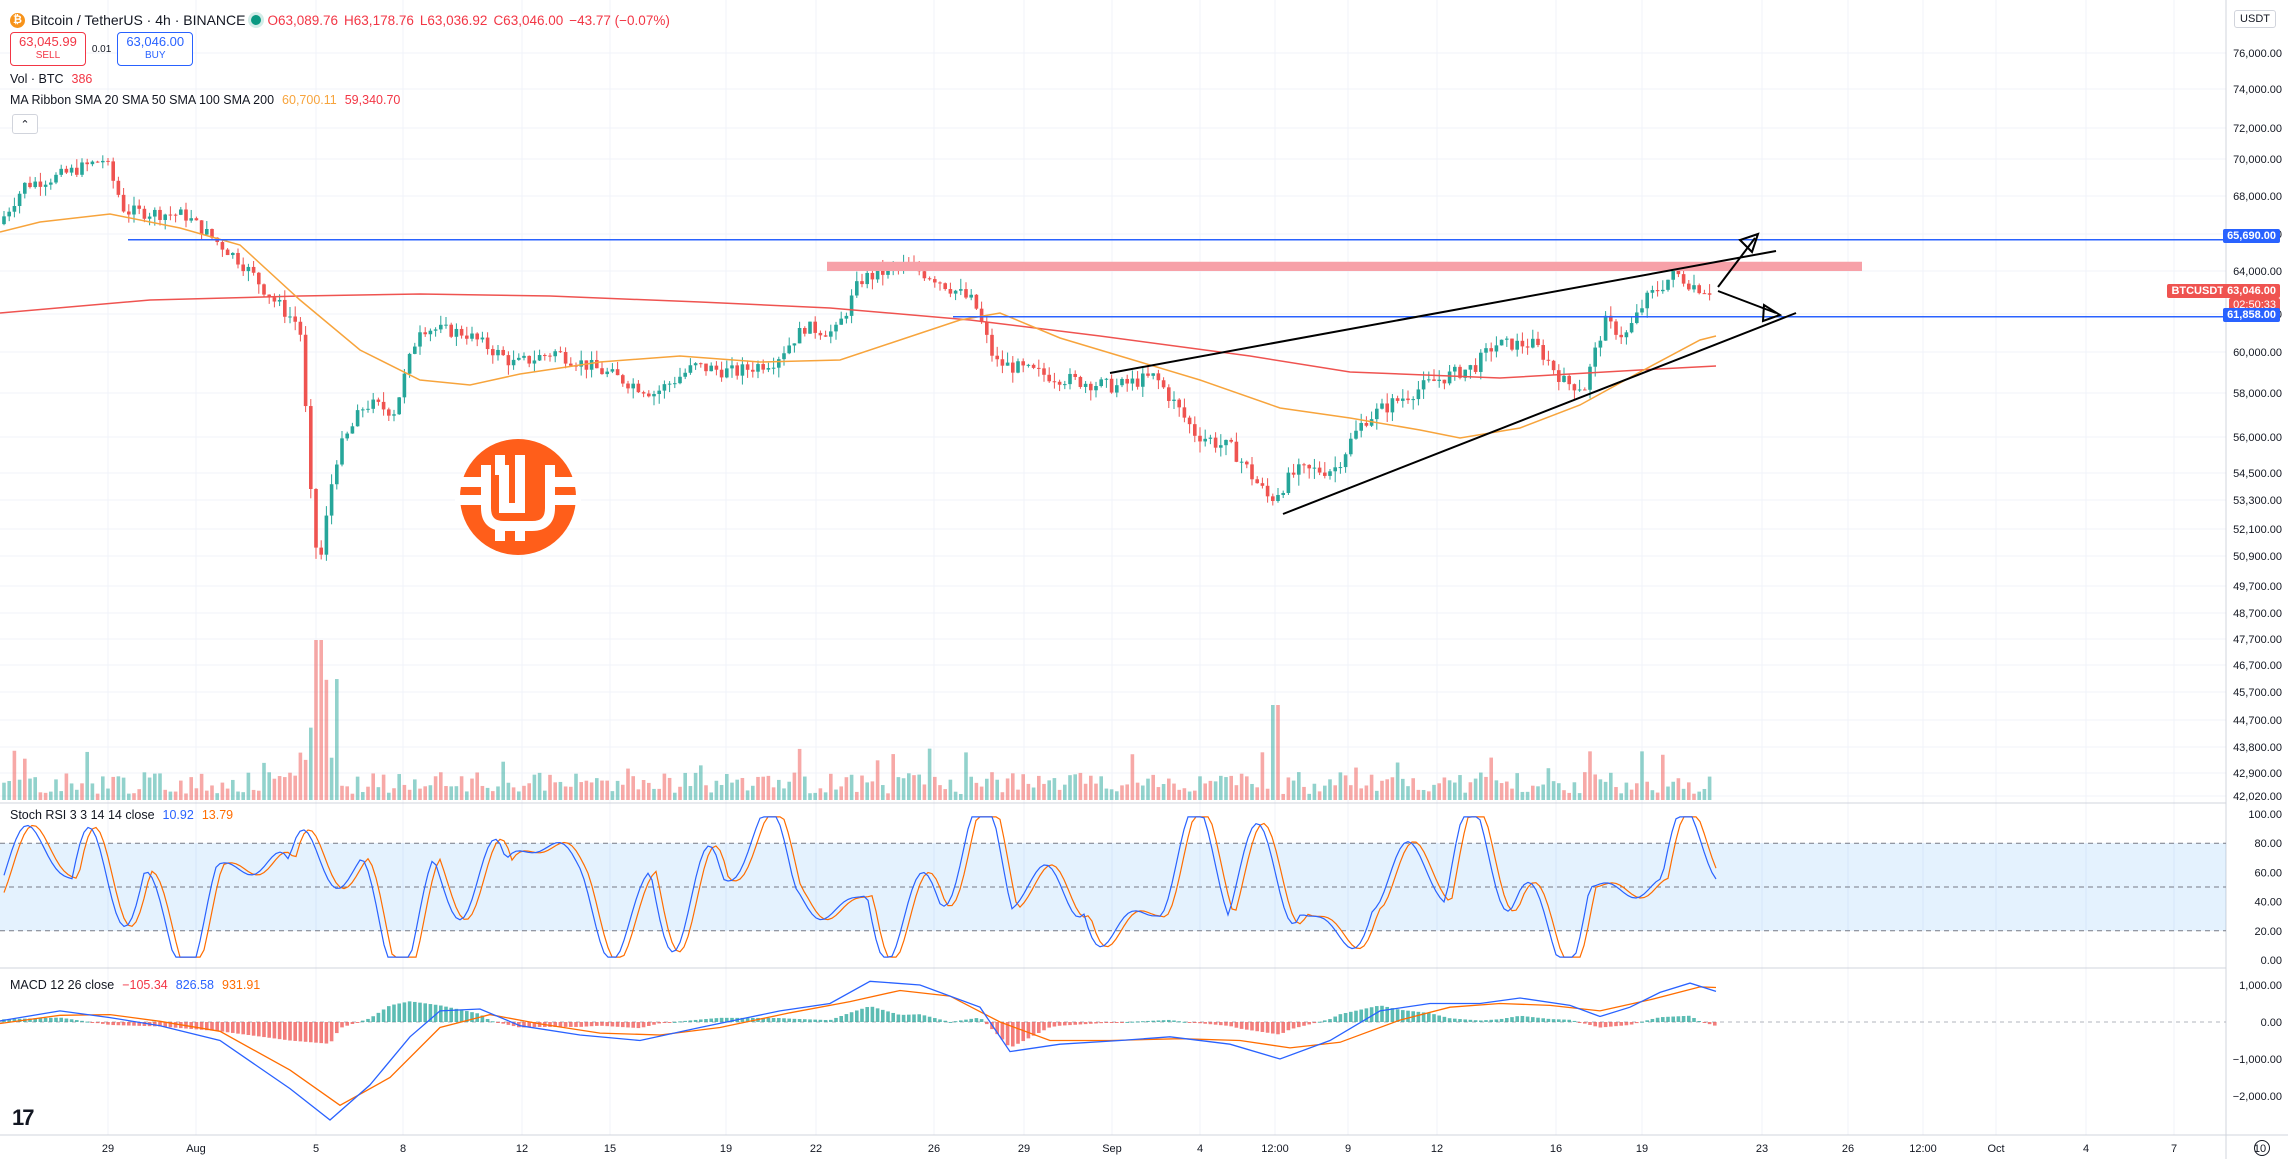  What do you see at coordinates (2257, 640) in the screenshot?
I see `price-tick-label: 47,700.00` at bounding box center [2257, 640].